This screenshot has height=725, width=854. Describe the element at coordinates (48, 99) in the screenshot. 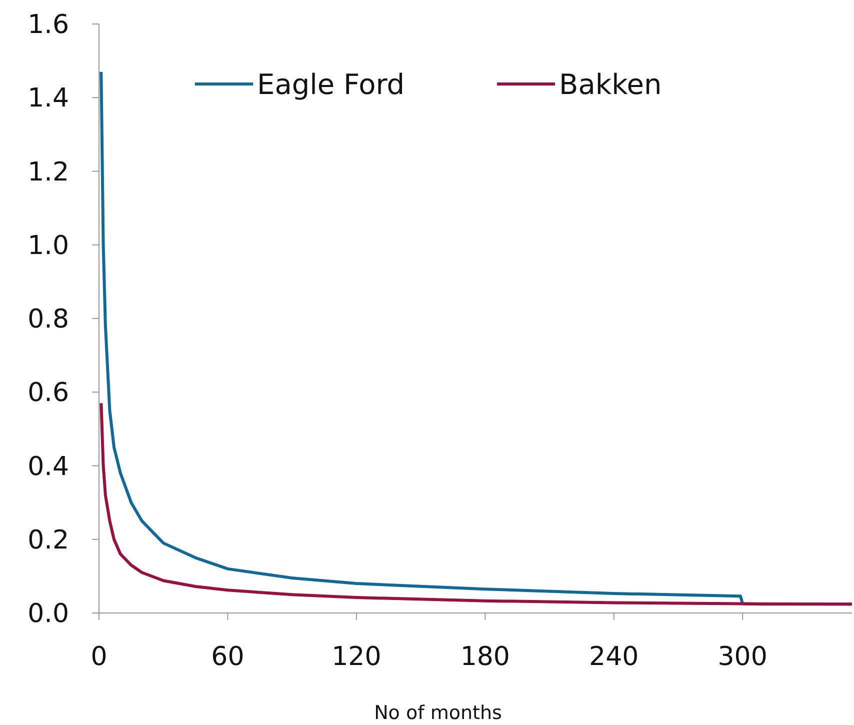

I see `y-tick-label: 1.4` at that location.